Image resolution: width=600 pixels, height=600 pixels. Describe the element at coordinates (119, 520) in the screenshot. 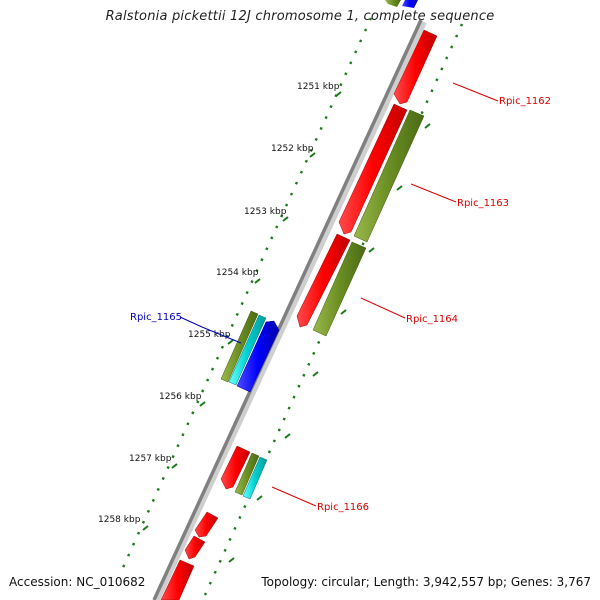

I see `kbp-label: 1258 kbp` at that location.